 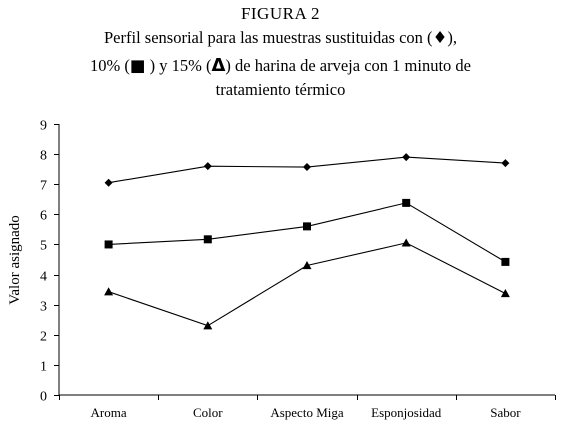 What do you see at coordinates (109, 412) in the screenshot?
I see `x-category-label: Aroma` at bounding box center [109, 412].